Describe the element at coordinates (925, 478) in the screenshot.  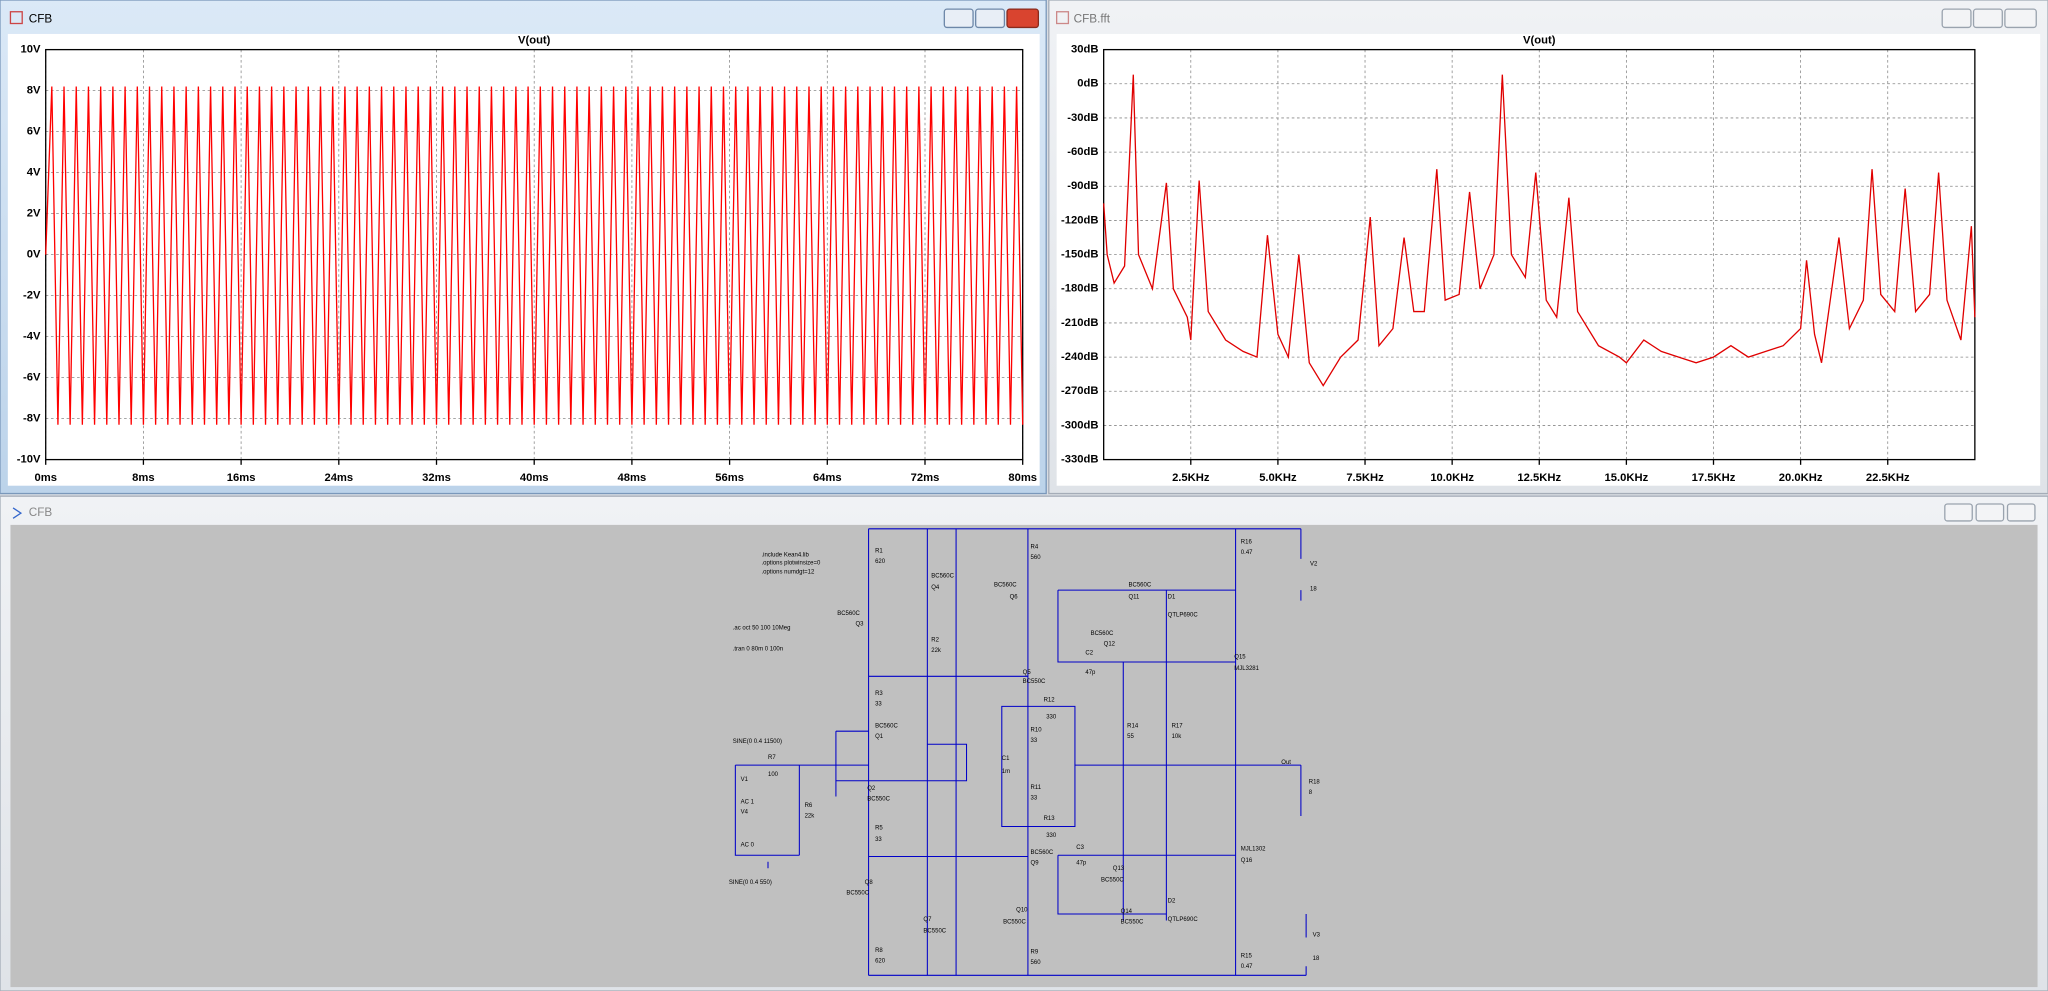
I see `x-tick-label: 72ms` at that location.